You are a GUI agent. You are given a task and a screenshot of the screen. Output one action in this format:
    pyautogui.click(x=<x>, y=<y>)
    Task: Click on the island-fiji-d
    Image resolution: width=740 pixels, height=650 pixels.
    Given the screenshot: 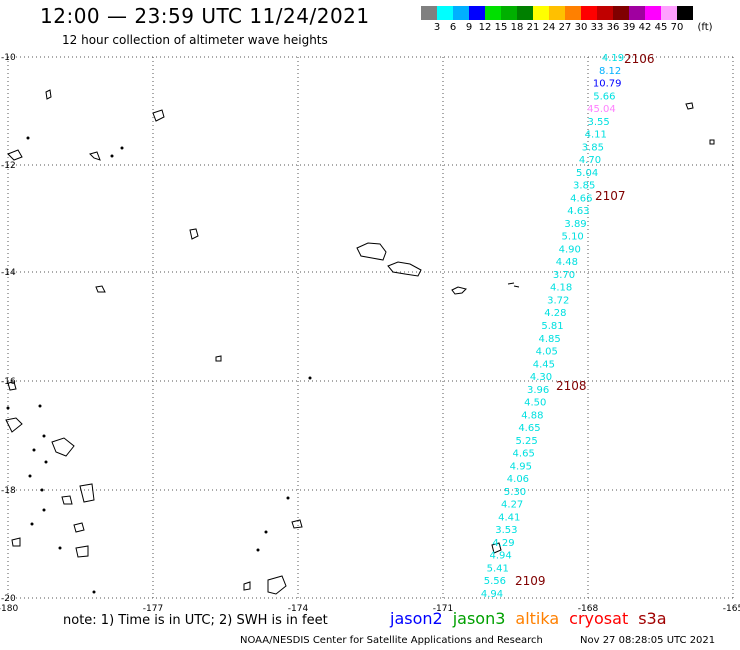 What is the action you would take?
    pyautogui.click(x=87, y=493)
    